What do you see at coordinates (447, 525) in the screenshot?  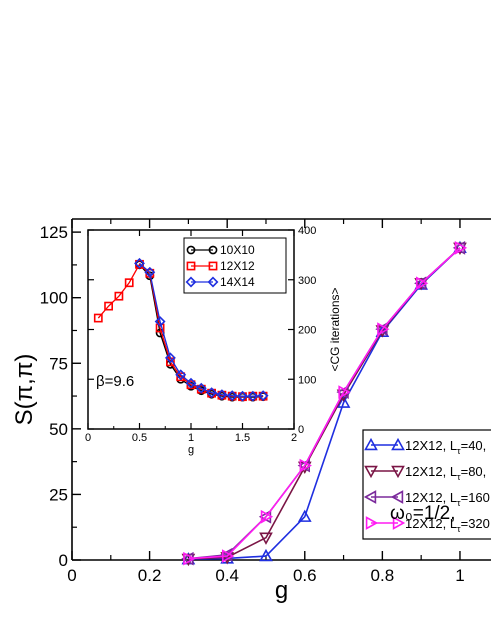 I see `main-legend-label: 12X12, Lτ=320` at bounding box center [447, 525].